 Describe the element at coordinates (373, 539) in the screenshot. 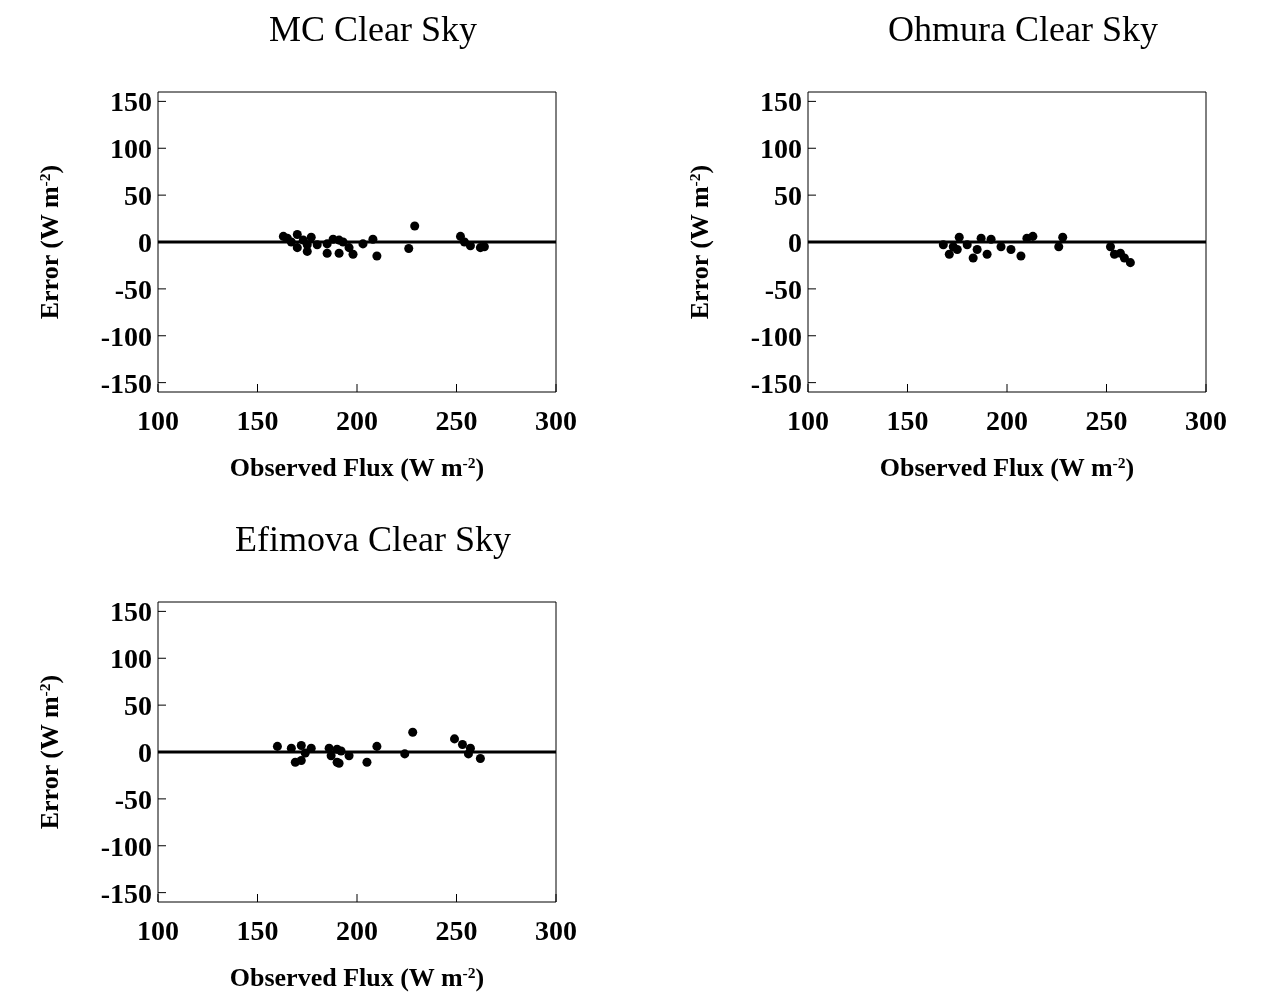

I see `chart-title: Efimova Clear Sky` at that location.